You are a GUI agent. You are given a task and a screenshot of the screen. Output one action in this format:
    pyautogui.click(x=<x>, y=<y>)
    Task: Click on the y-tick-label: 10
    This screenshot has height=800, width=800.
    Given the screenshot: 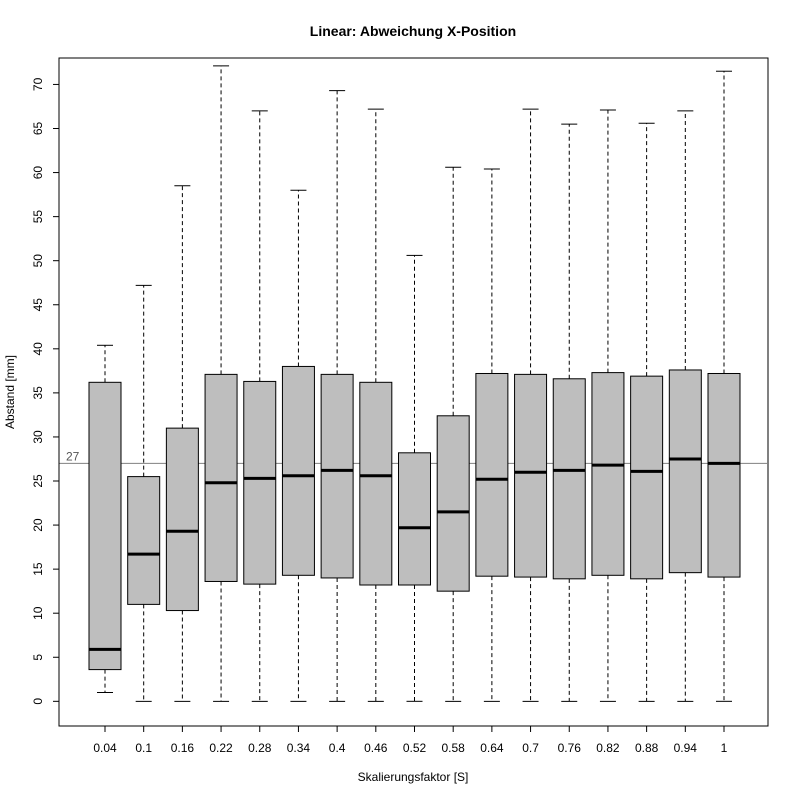 What is the action you would take?
    pyautogui.click(x=38, y=613)
    